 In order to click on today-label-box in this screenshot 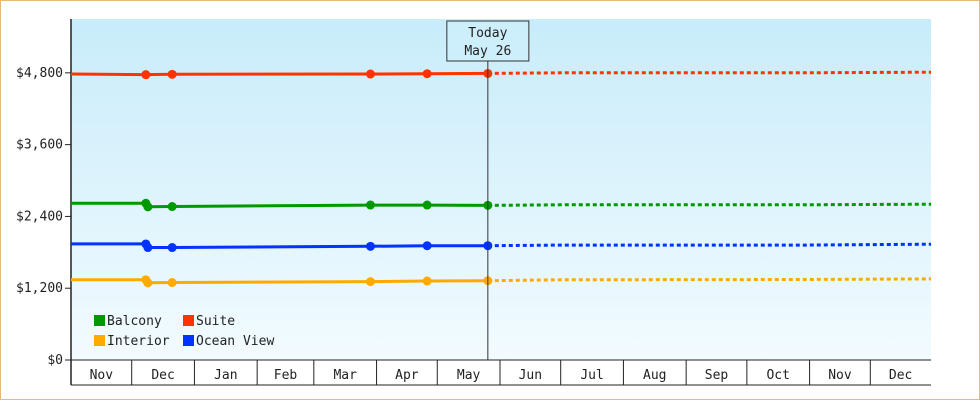, I will do `click(488, 41)`.